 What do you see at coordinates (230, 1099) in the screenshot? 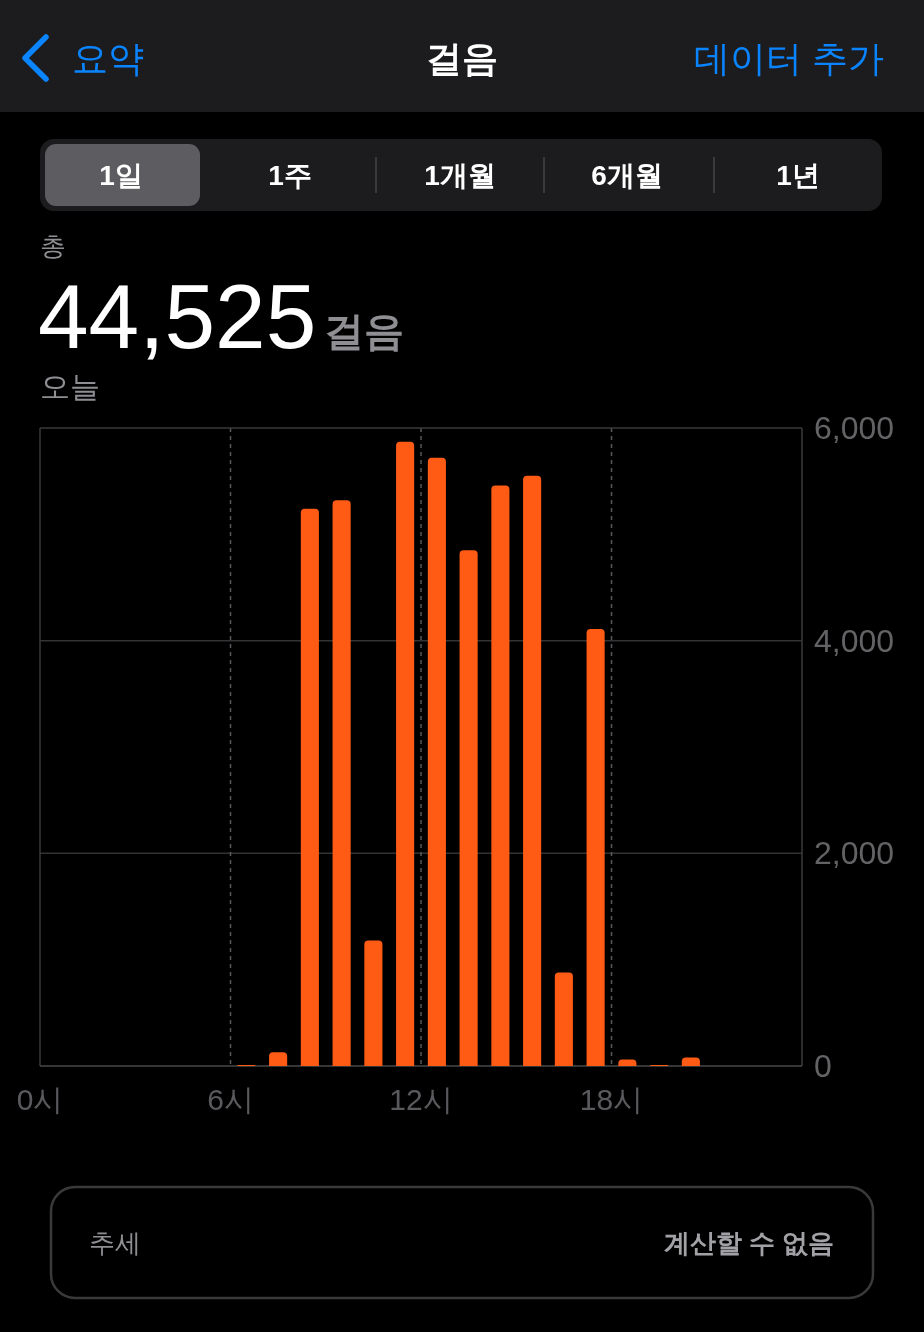
I see `x-tick-label: 6시` at bounding box center [230, 1099].